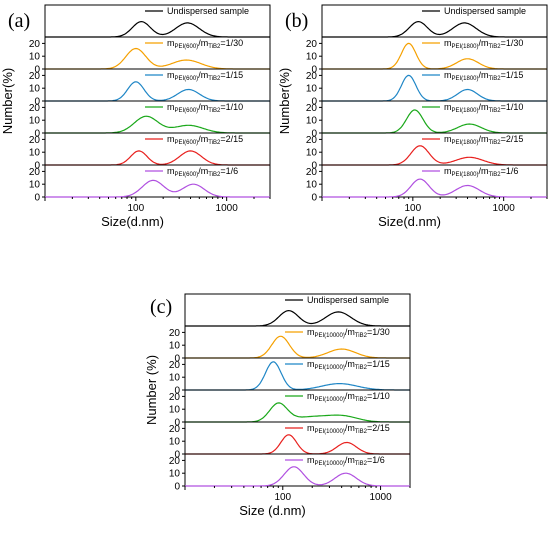 The height and width of the screenshot is (548, 550). Describe the element at coordinates (348, 397) in the screenshot. I see `legend-label: mPEI(10000)/mTiB2=1/10` at that location.